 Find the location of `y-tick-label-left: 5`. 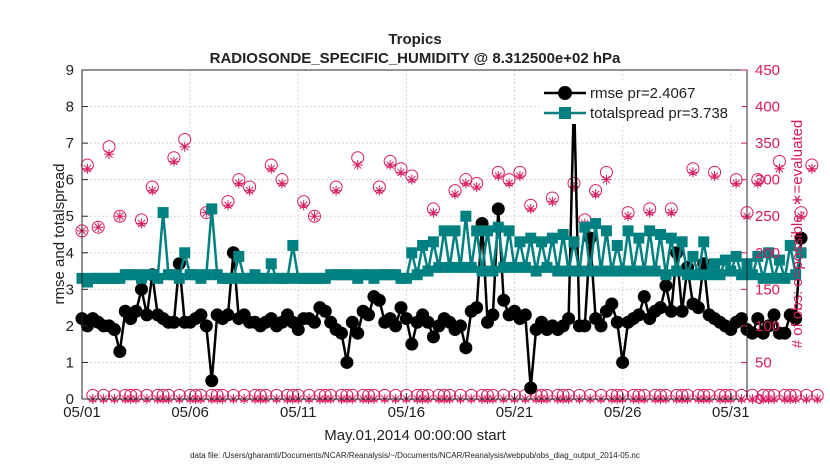

y-tick-label-left: 5 is located at coordinates (70, 216).